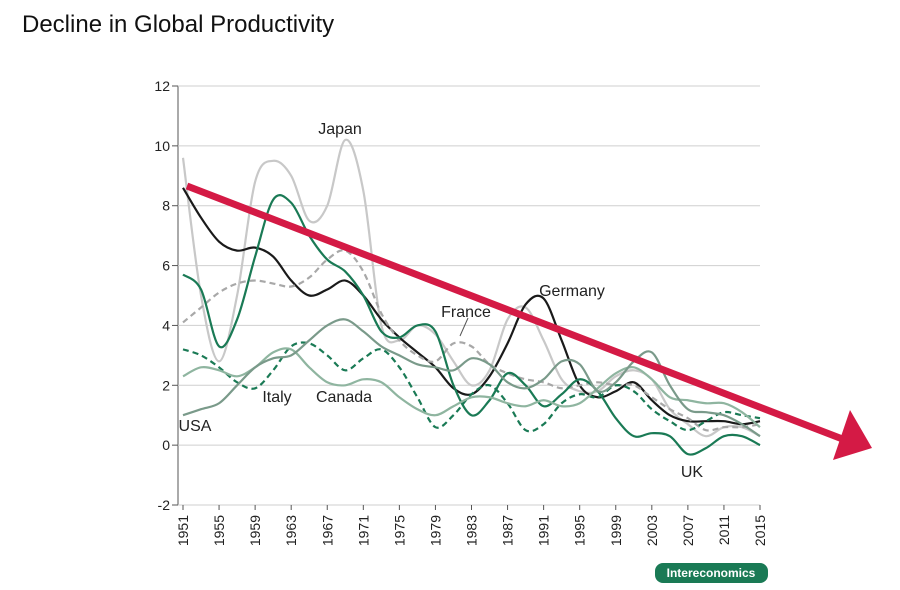  Describe the element at coordinates (760, 530) in the screenshot. I see `x-tick-label: 2015` at that location.